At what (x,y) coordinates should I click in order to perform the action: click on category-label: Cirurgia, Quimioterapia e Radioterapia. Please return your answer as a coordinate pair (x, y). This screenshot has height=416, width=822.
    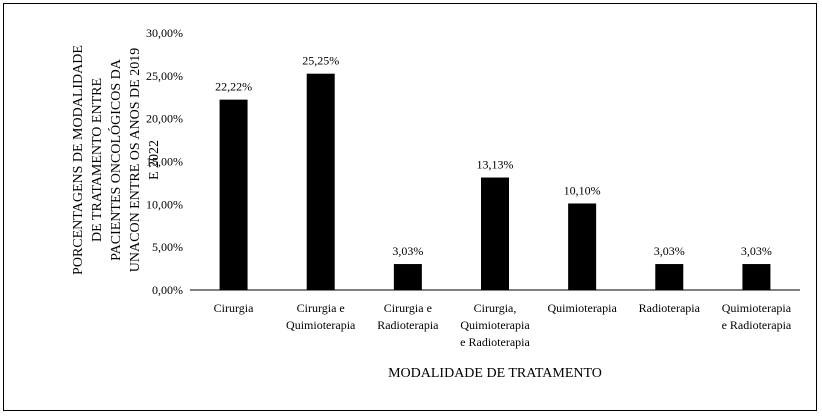
    Looking at the image, I should click on (495, 325).